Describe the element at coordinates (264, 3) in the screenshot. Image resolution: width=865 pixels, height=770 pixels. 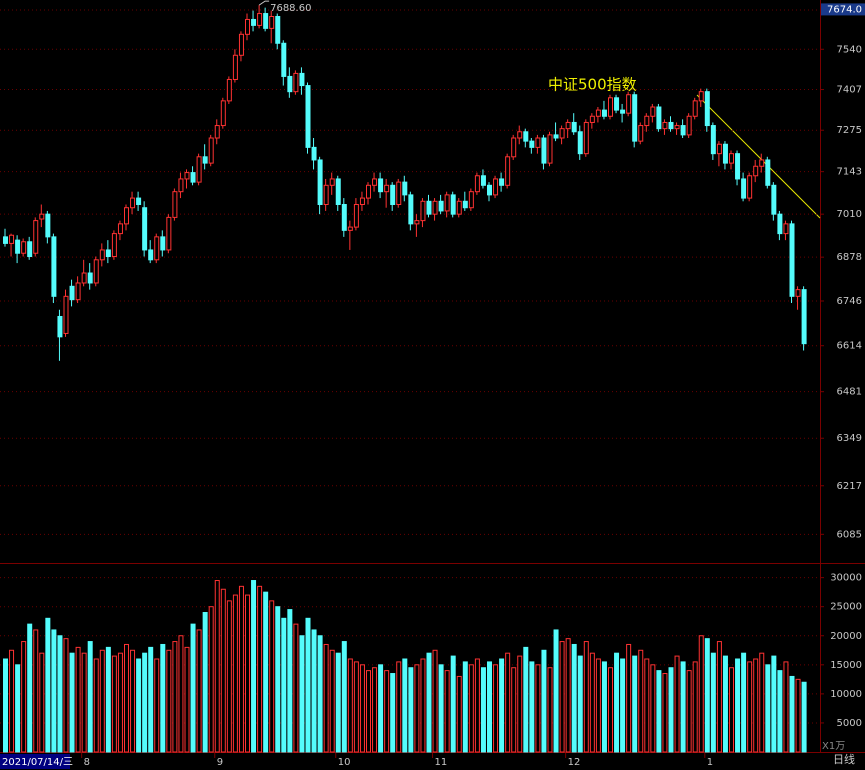
I see `max-leader` at that location.